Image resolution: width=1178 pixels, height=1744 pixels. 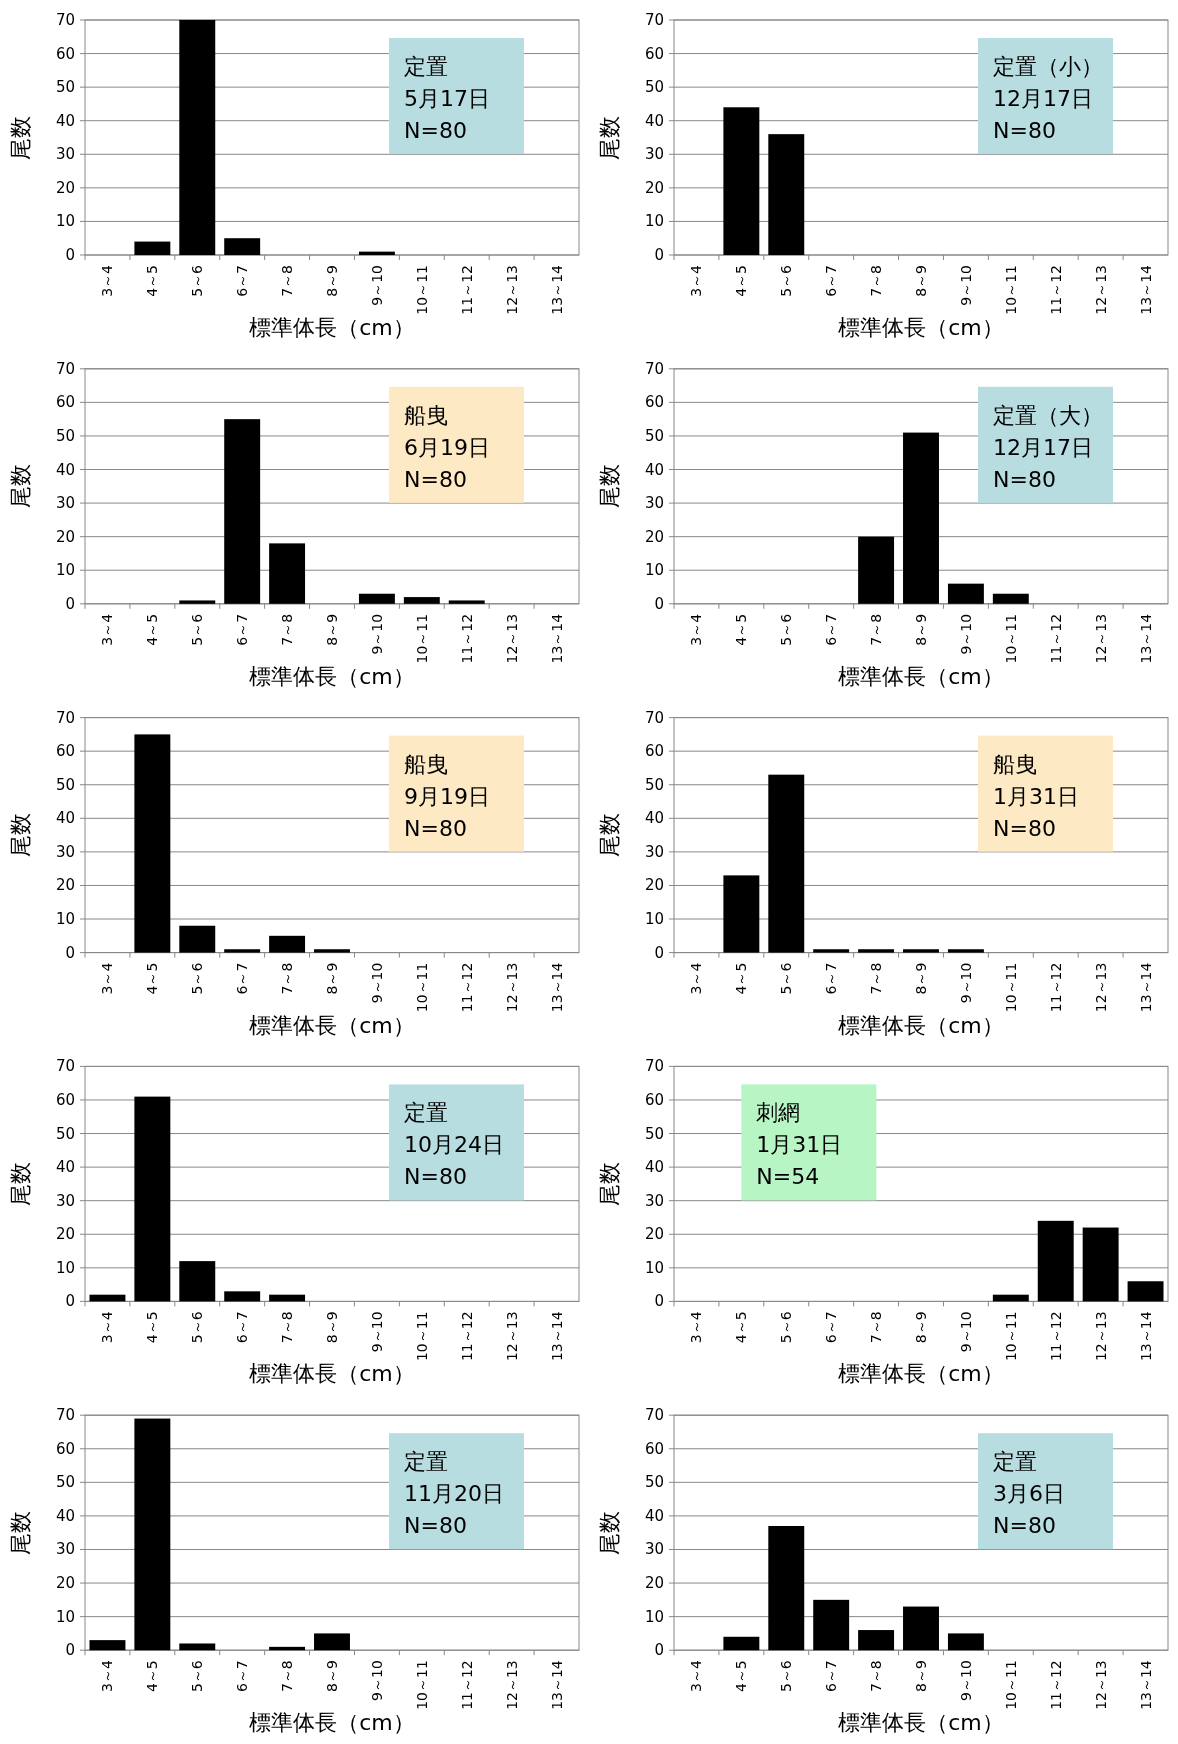 I want to click on annotation: 3月6日, so click(x=1029, y=1494).